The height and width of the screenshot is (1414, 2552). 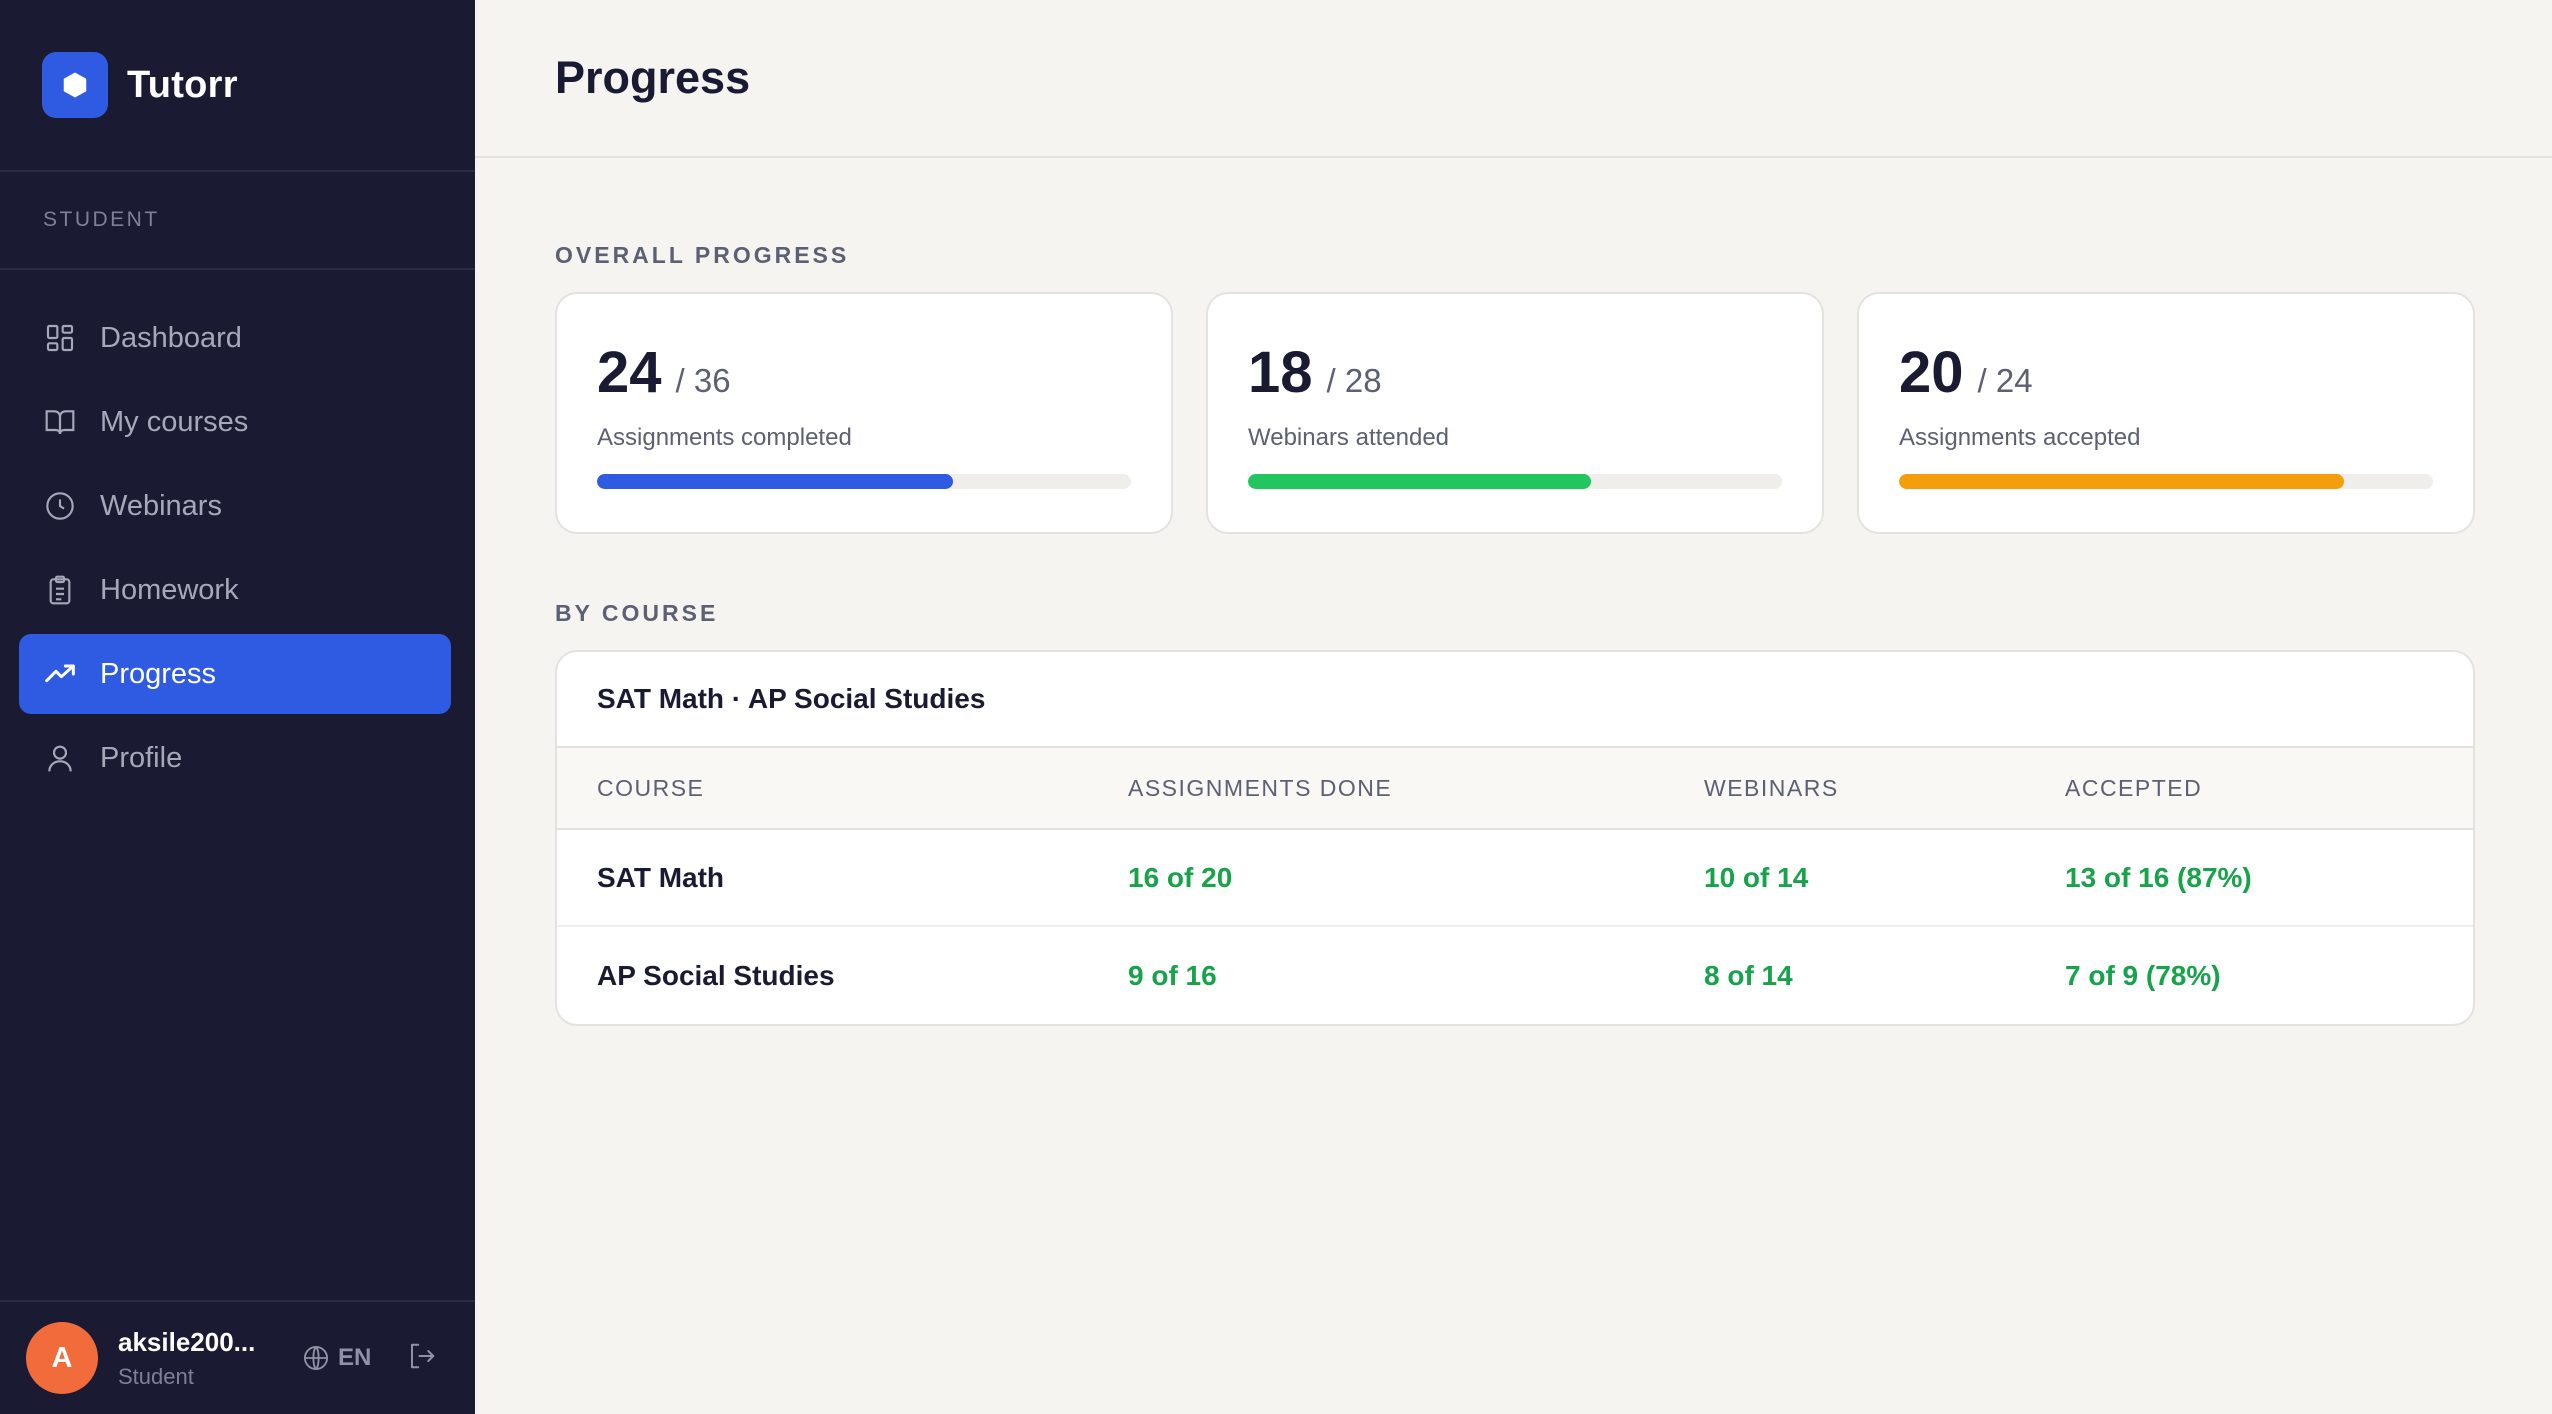 What do you see at coordinates (2166, 413) in the screenshot?
I see `stat-card-assignments-accepted: 20 / 24 Assignments accepted` at bounding box center [2166, 413].